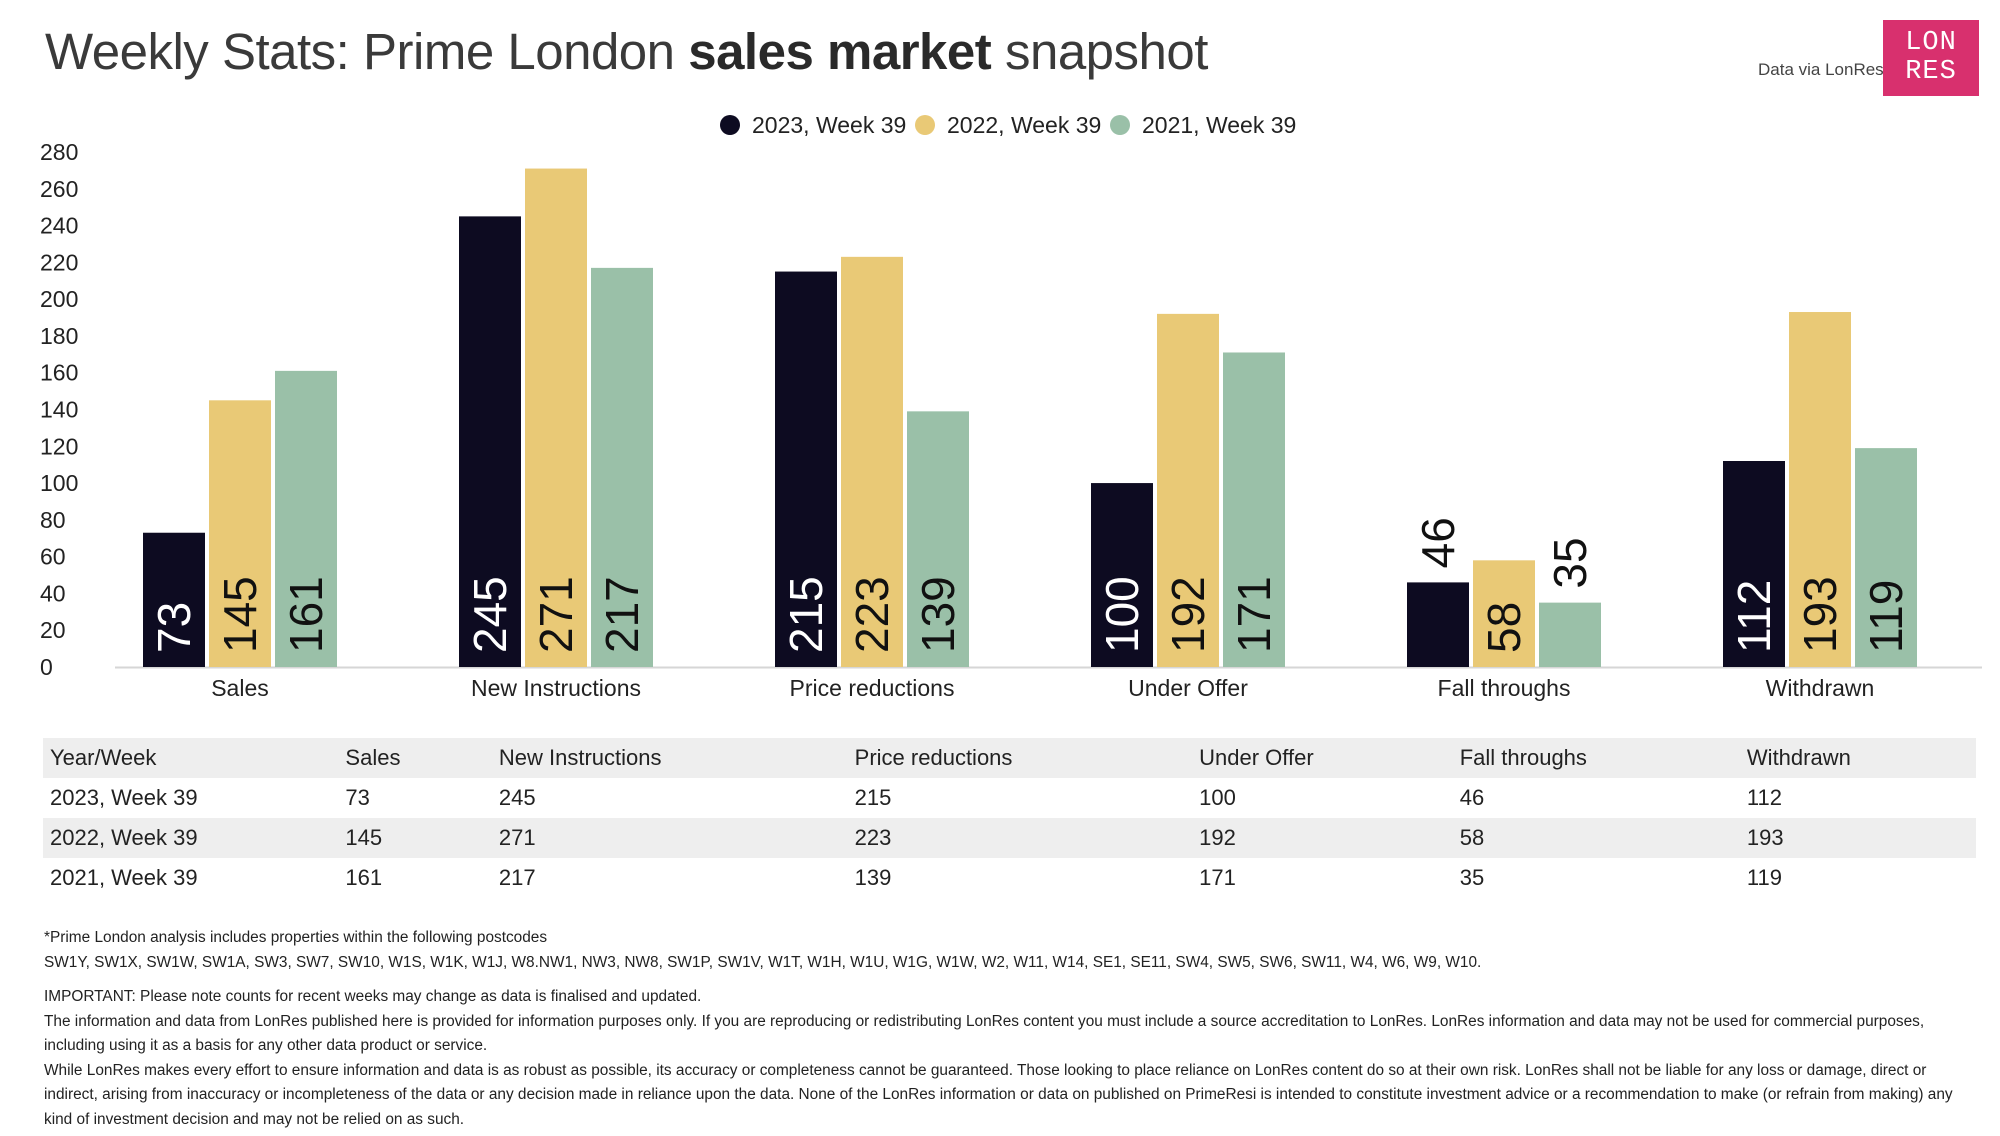 The image size is (2000, 1136). What do you see at coordinates (1504, 627) in the screenshot?
I see `data-label: 58` at bounding box center [1504, 627].